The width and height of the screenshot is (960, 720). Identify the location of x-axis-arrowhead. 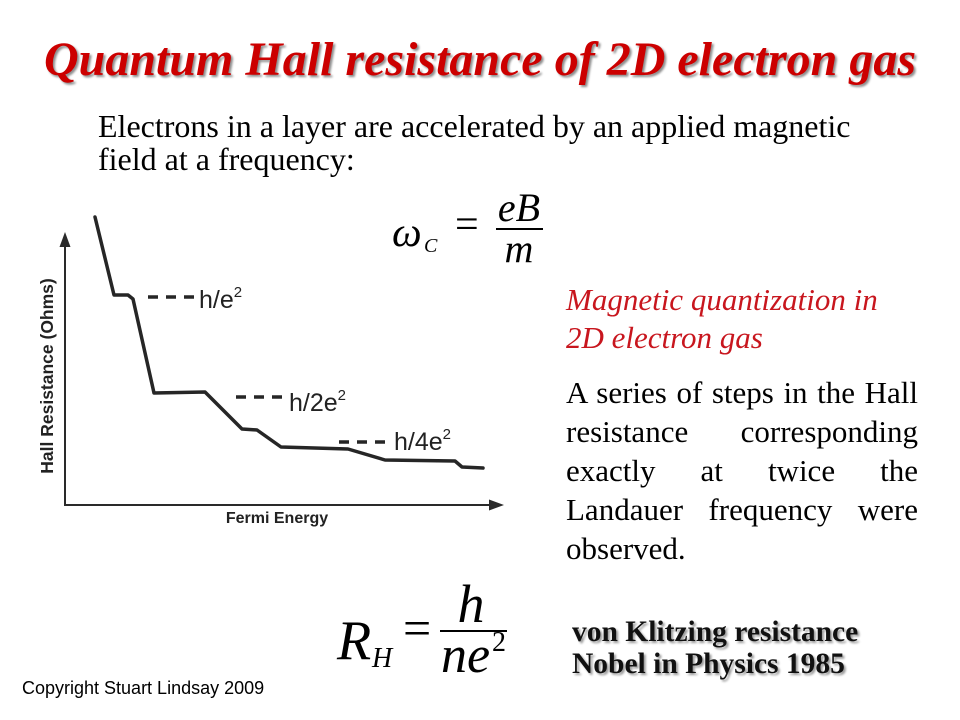
(496, 505).